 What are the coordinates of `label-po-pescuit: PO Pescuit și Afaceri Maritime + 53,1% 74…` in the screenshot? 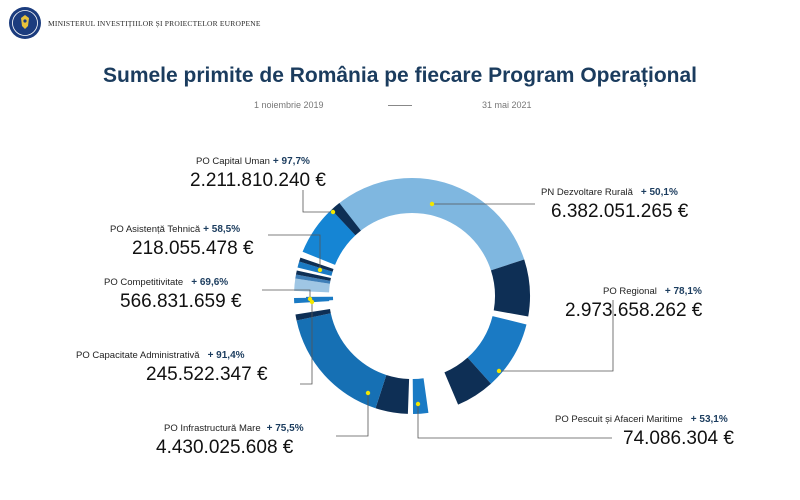 It's located at (644, 429).